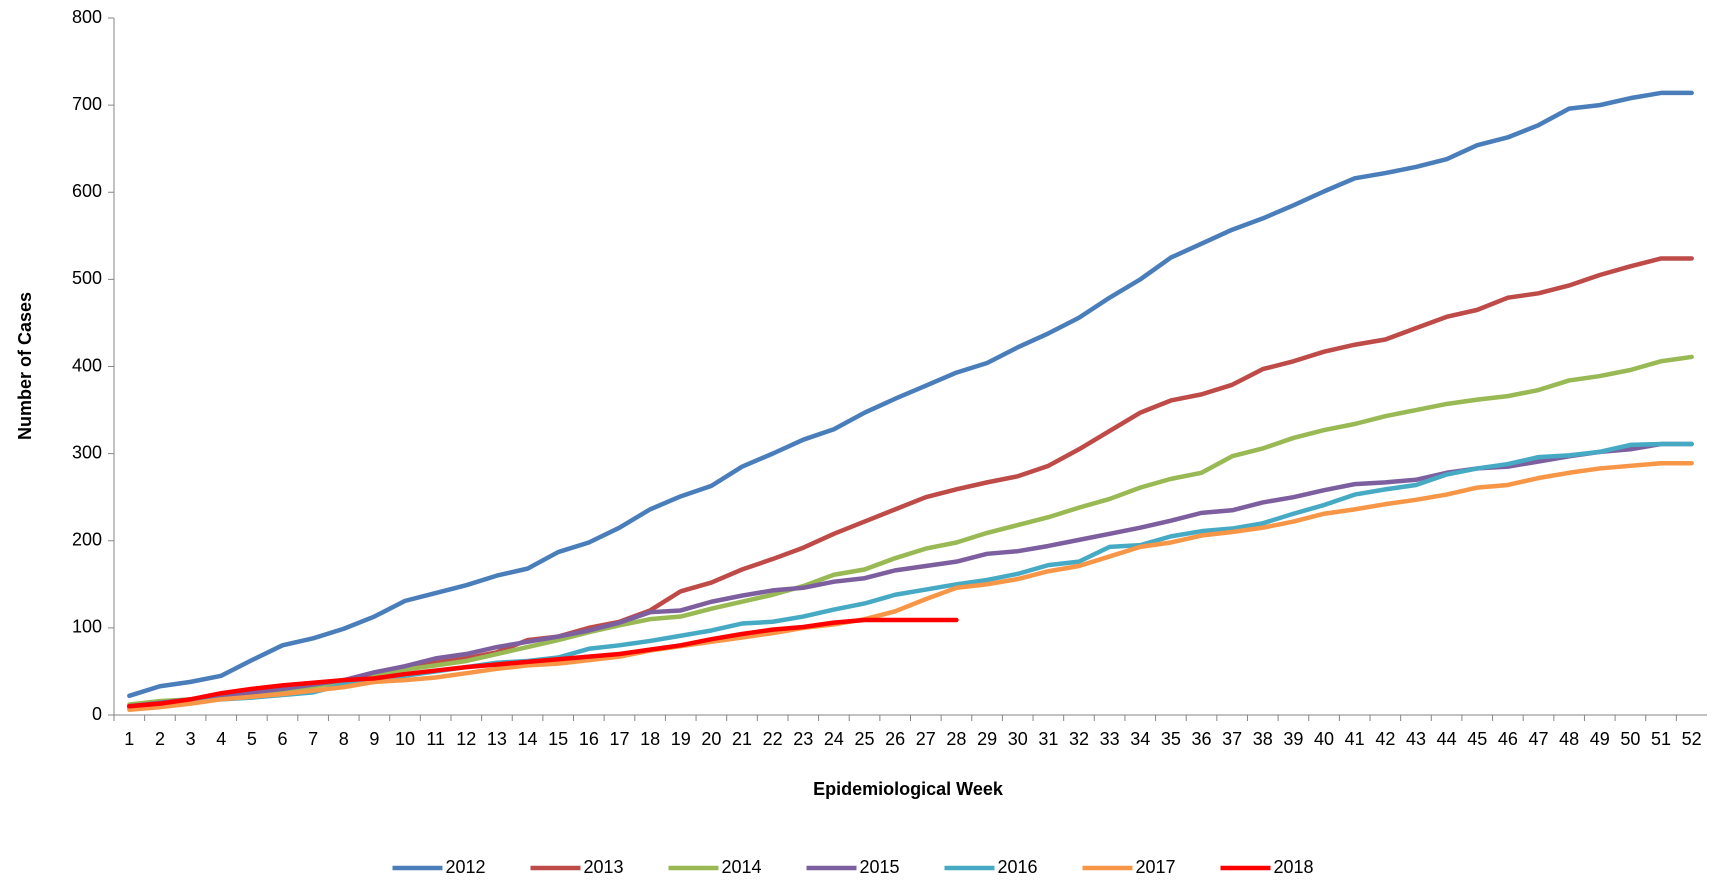 Image resolution: width=1719 pixels, height=881 pixels. I want to click on x-tick-label: 20, so click(711, 739).